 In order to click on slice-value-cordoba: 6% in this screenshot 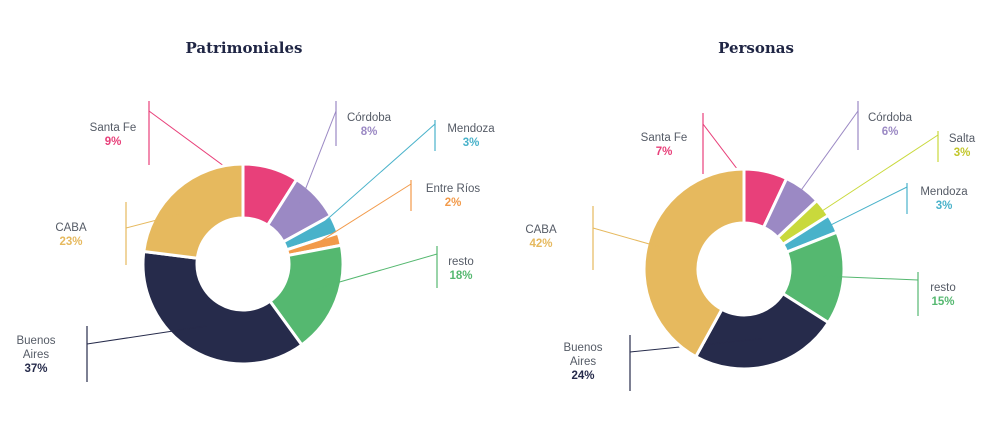, I will do `click(890, 132)`.